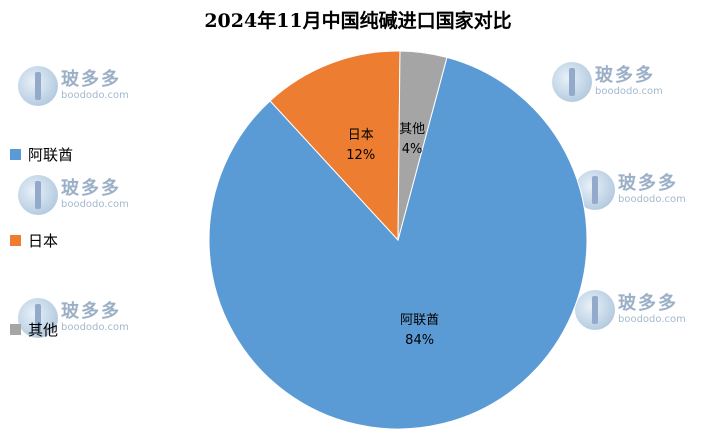 Image resolution: width=716 pixels, height=433 pixels. Describe the element at coordinates (419, 340) in the screenshot. I see `slice-value-label: 84%` at that location.